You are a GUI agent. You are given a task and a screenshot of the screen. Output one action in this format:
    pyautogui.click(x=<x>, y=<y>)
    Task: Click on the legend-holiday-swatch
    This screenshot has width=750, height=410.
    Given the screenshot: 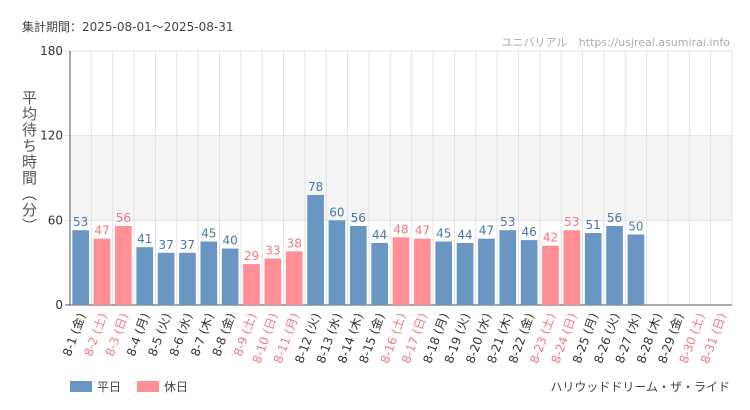 What is the action you would take?
    pyautogui.click(x=148, y=386)
    